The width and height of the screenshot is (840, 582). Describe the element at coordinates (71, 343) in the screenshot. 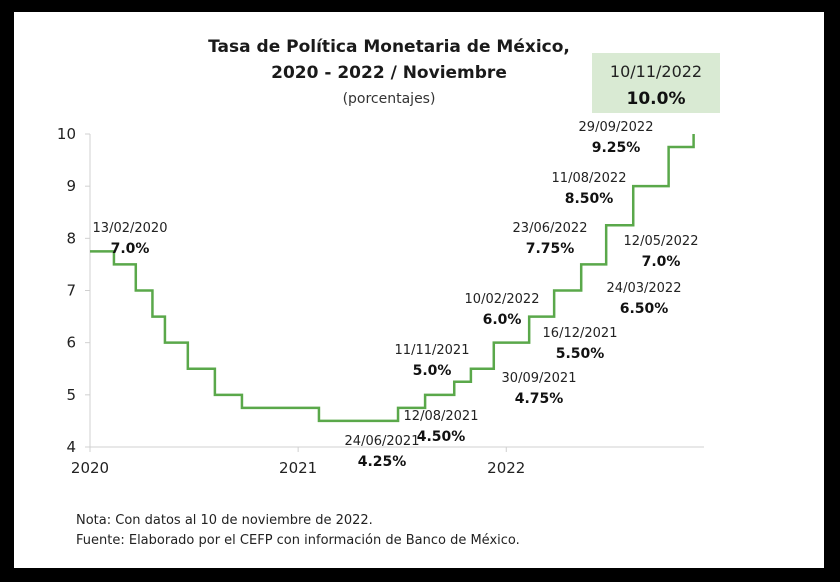

I see `y-tick-label: 6` at that location.